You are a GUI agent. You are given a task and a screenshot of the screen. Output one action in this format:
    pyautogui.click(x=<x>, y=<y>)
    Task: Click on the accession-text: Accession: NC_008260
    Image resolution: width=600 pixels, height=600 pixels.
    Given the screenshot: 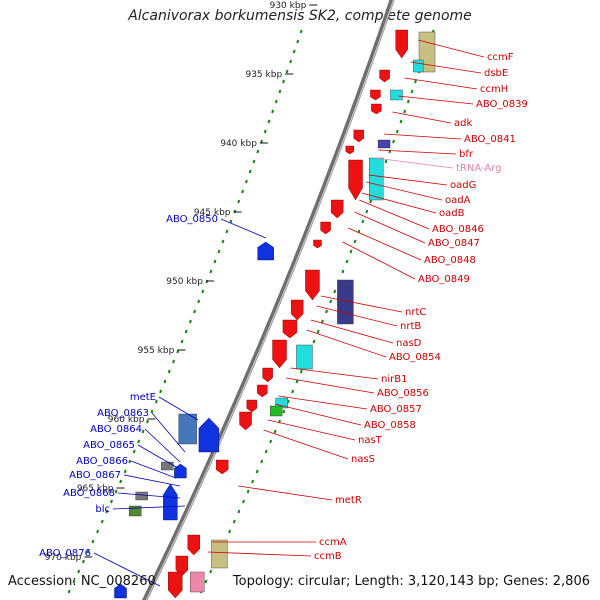 What is the action you would take?
    pyautogui.click(x=82, y=581)
    